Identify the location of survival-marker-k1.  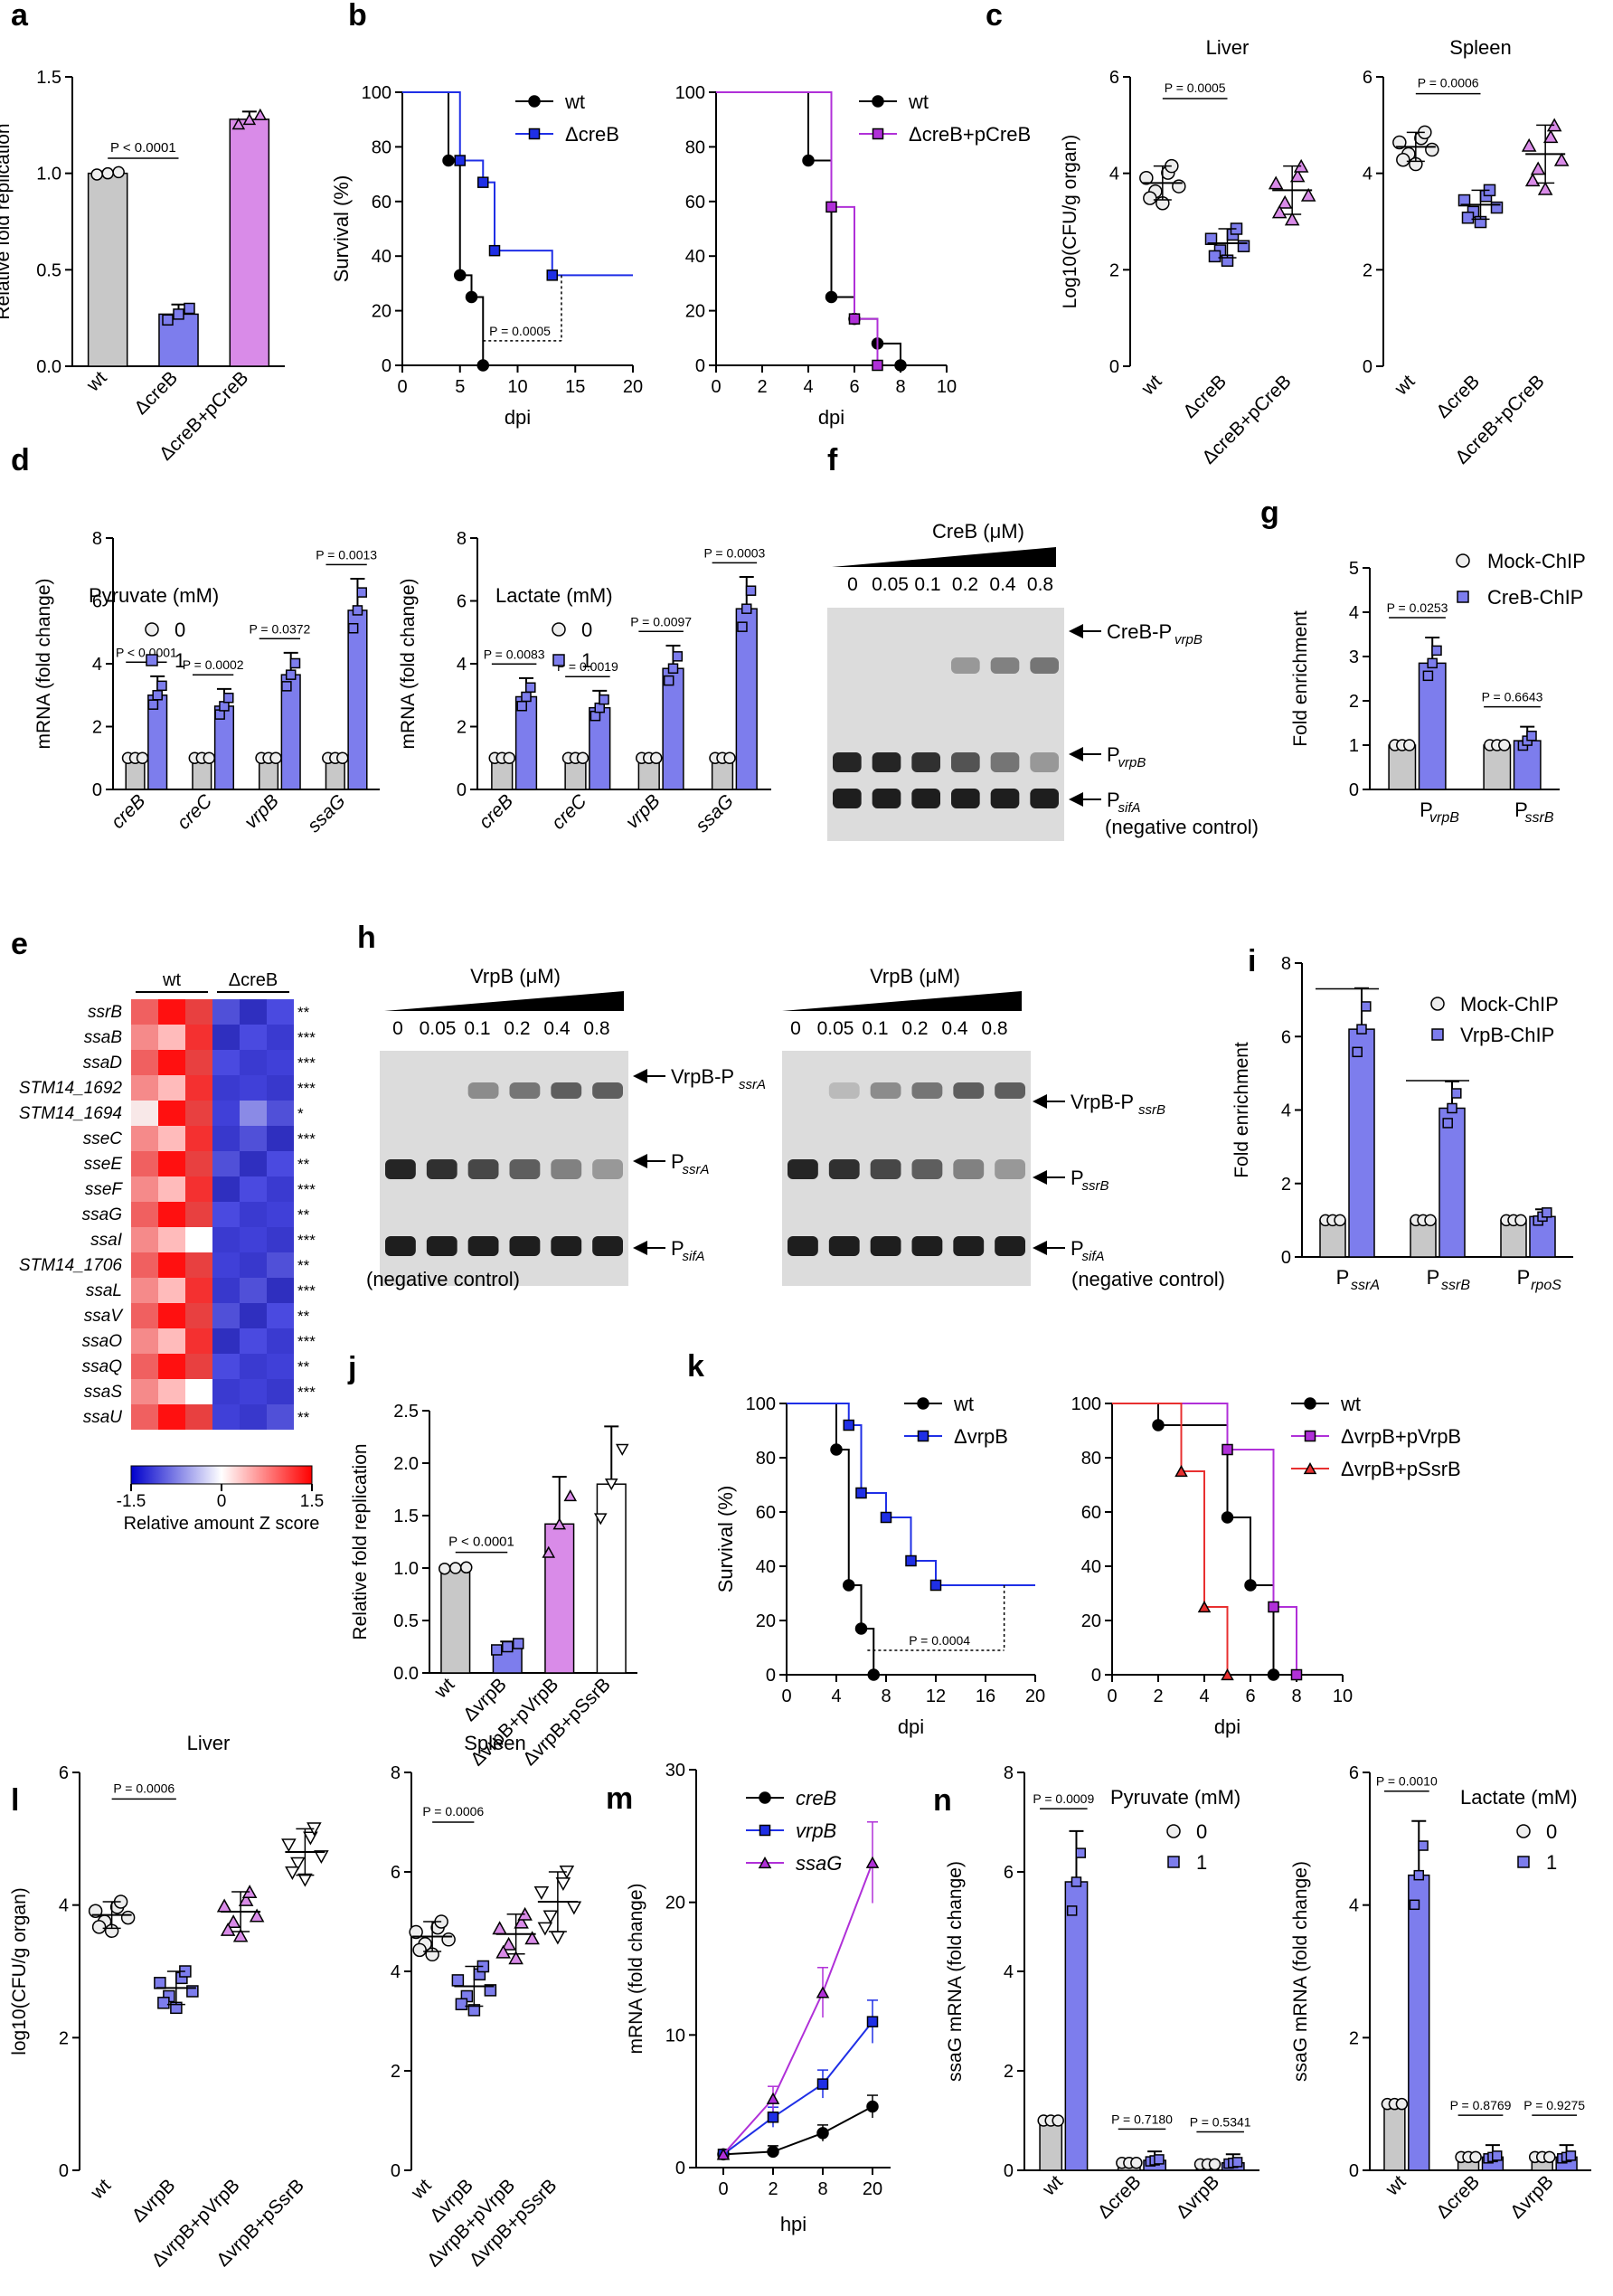
(849, 1586).